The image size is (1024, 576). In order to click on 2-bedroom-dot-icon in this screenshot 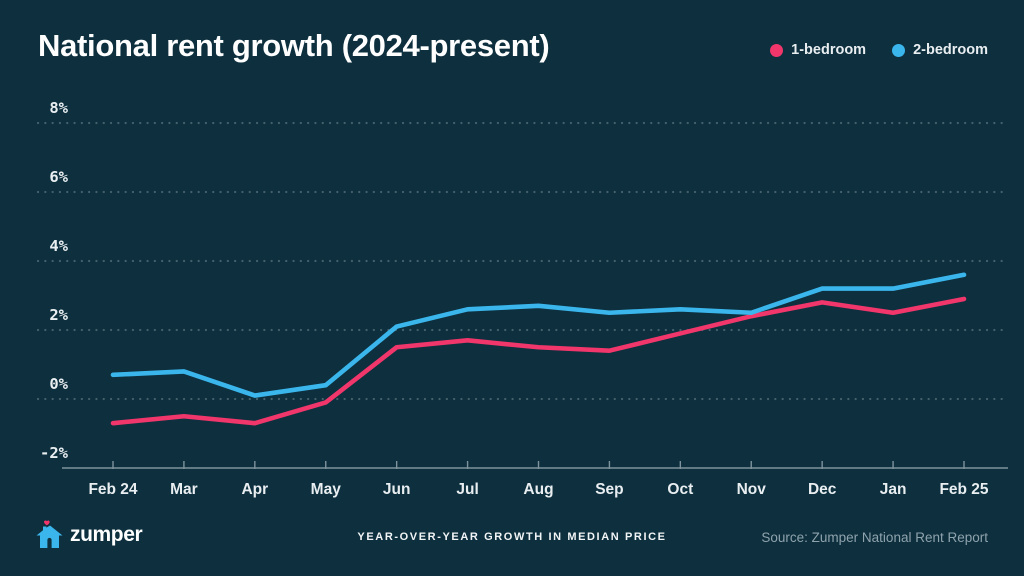, I will do `click(899, 50)`.